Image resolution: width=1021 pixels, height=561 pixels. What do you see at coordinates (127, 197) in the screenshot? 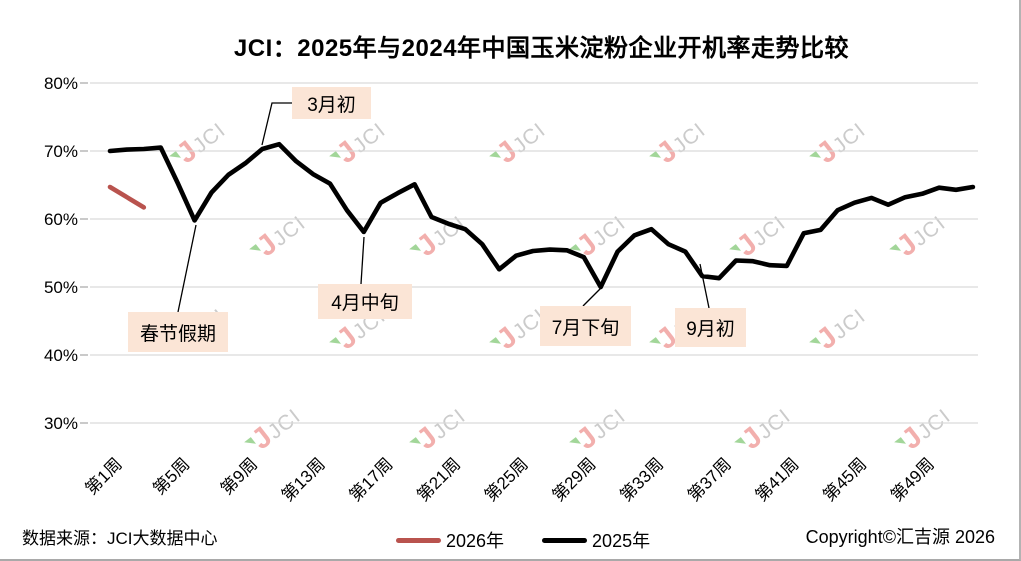
I see `series-line-2026年` at bounding box center [127, 197].